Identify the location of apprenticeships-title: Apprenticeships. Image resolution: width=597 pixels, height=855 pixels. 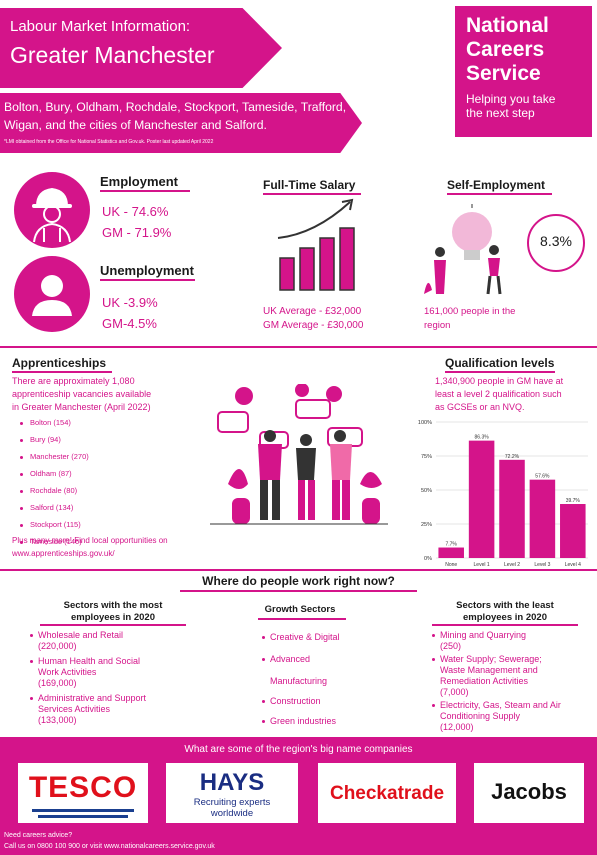
(59, 363).